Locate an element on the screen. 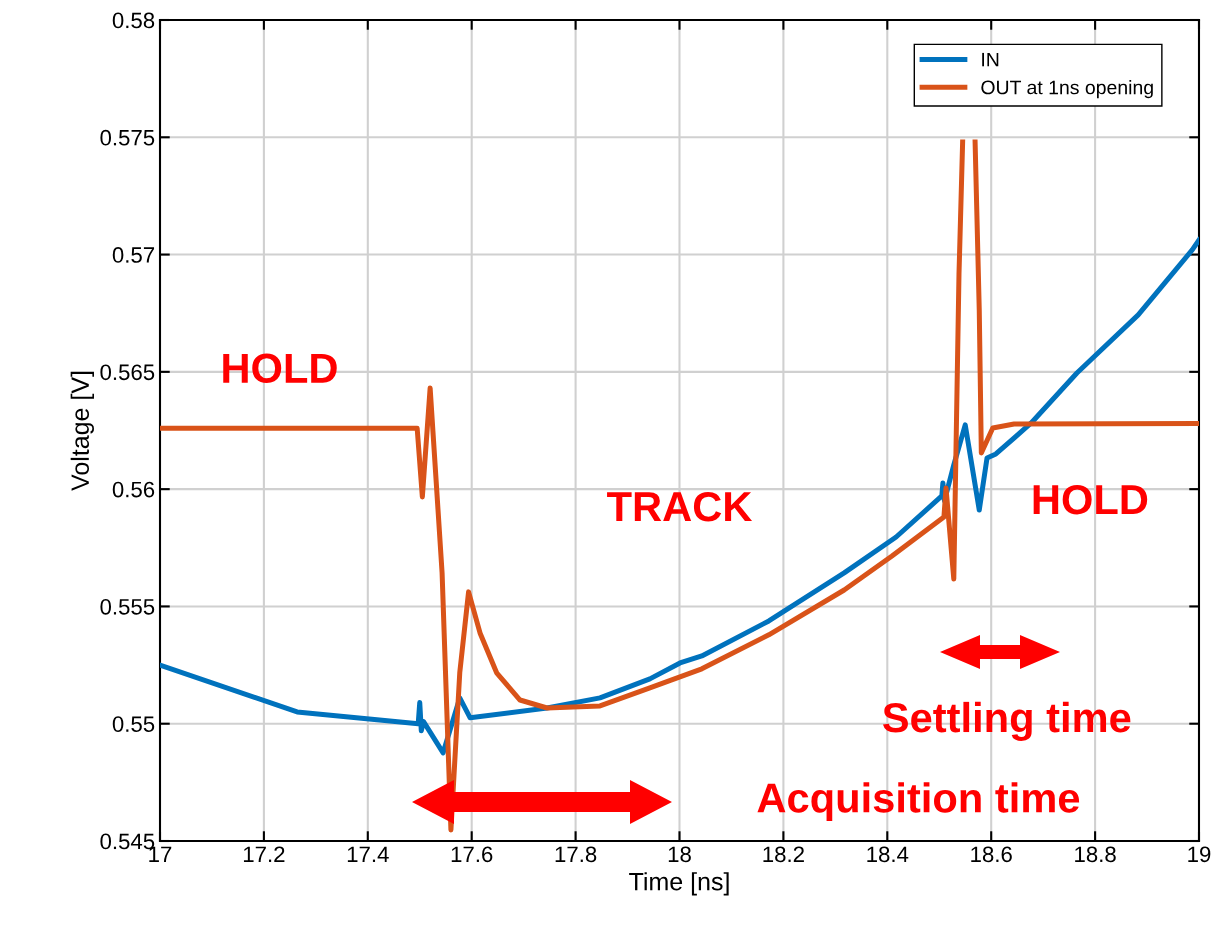  y-tick-label: 0.58 is located at coordinates (133, 20).